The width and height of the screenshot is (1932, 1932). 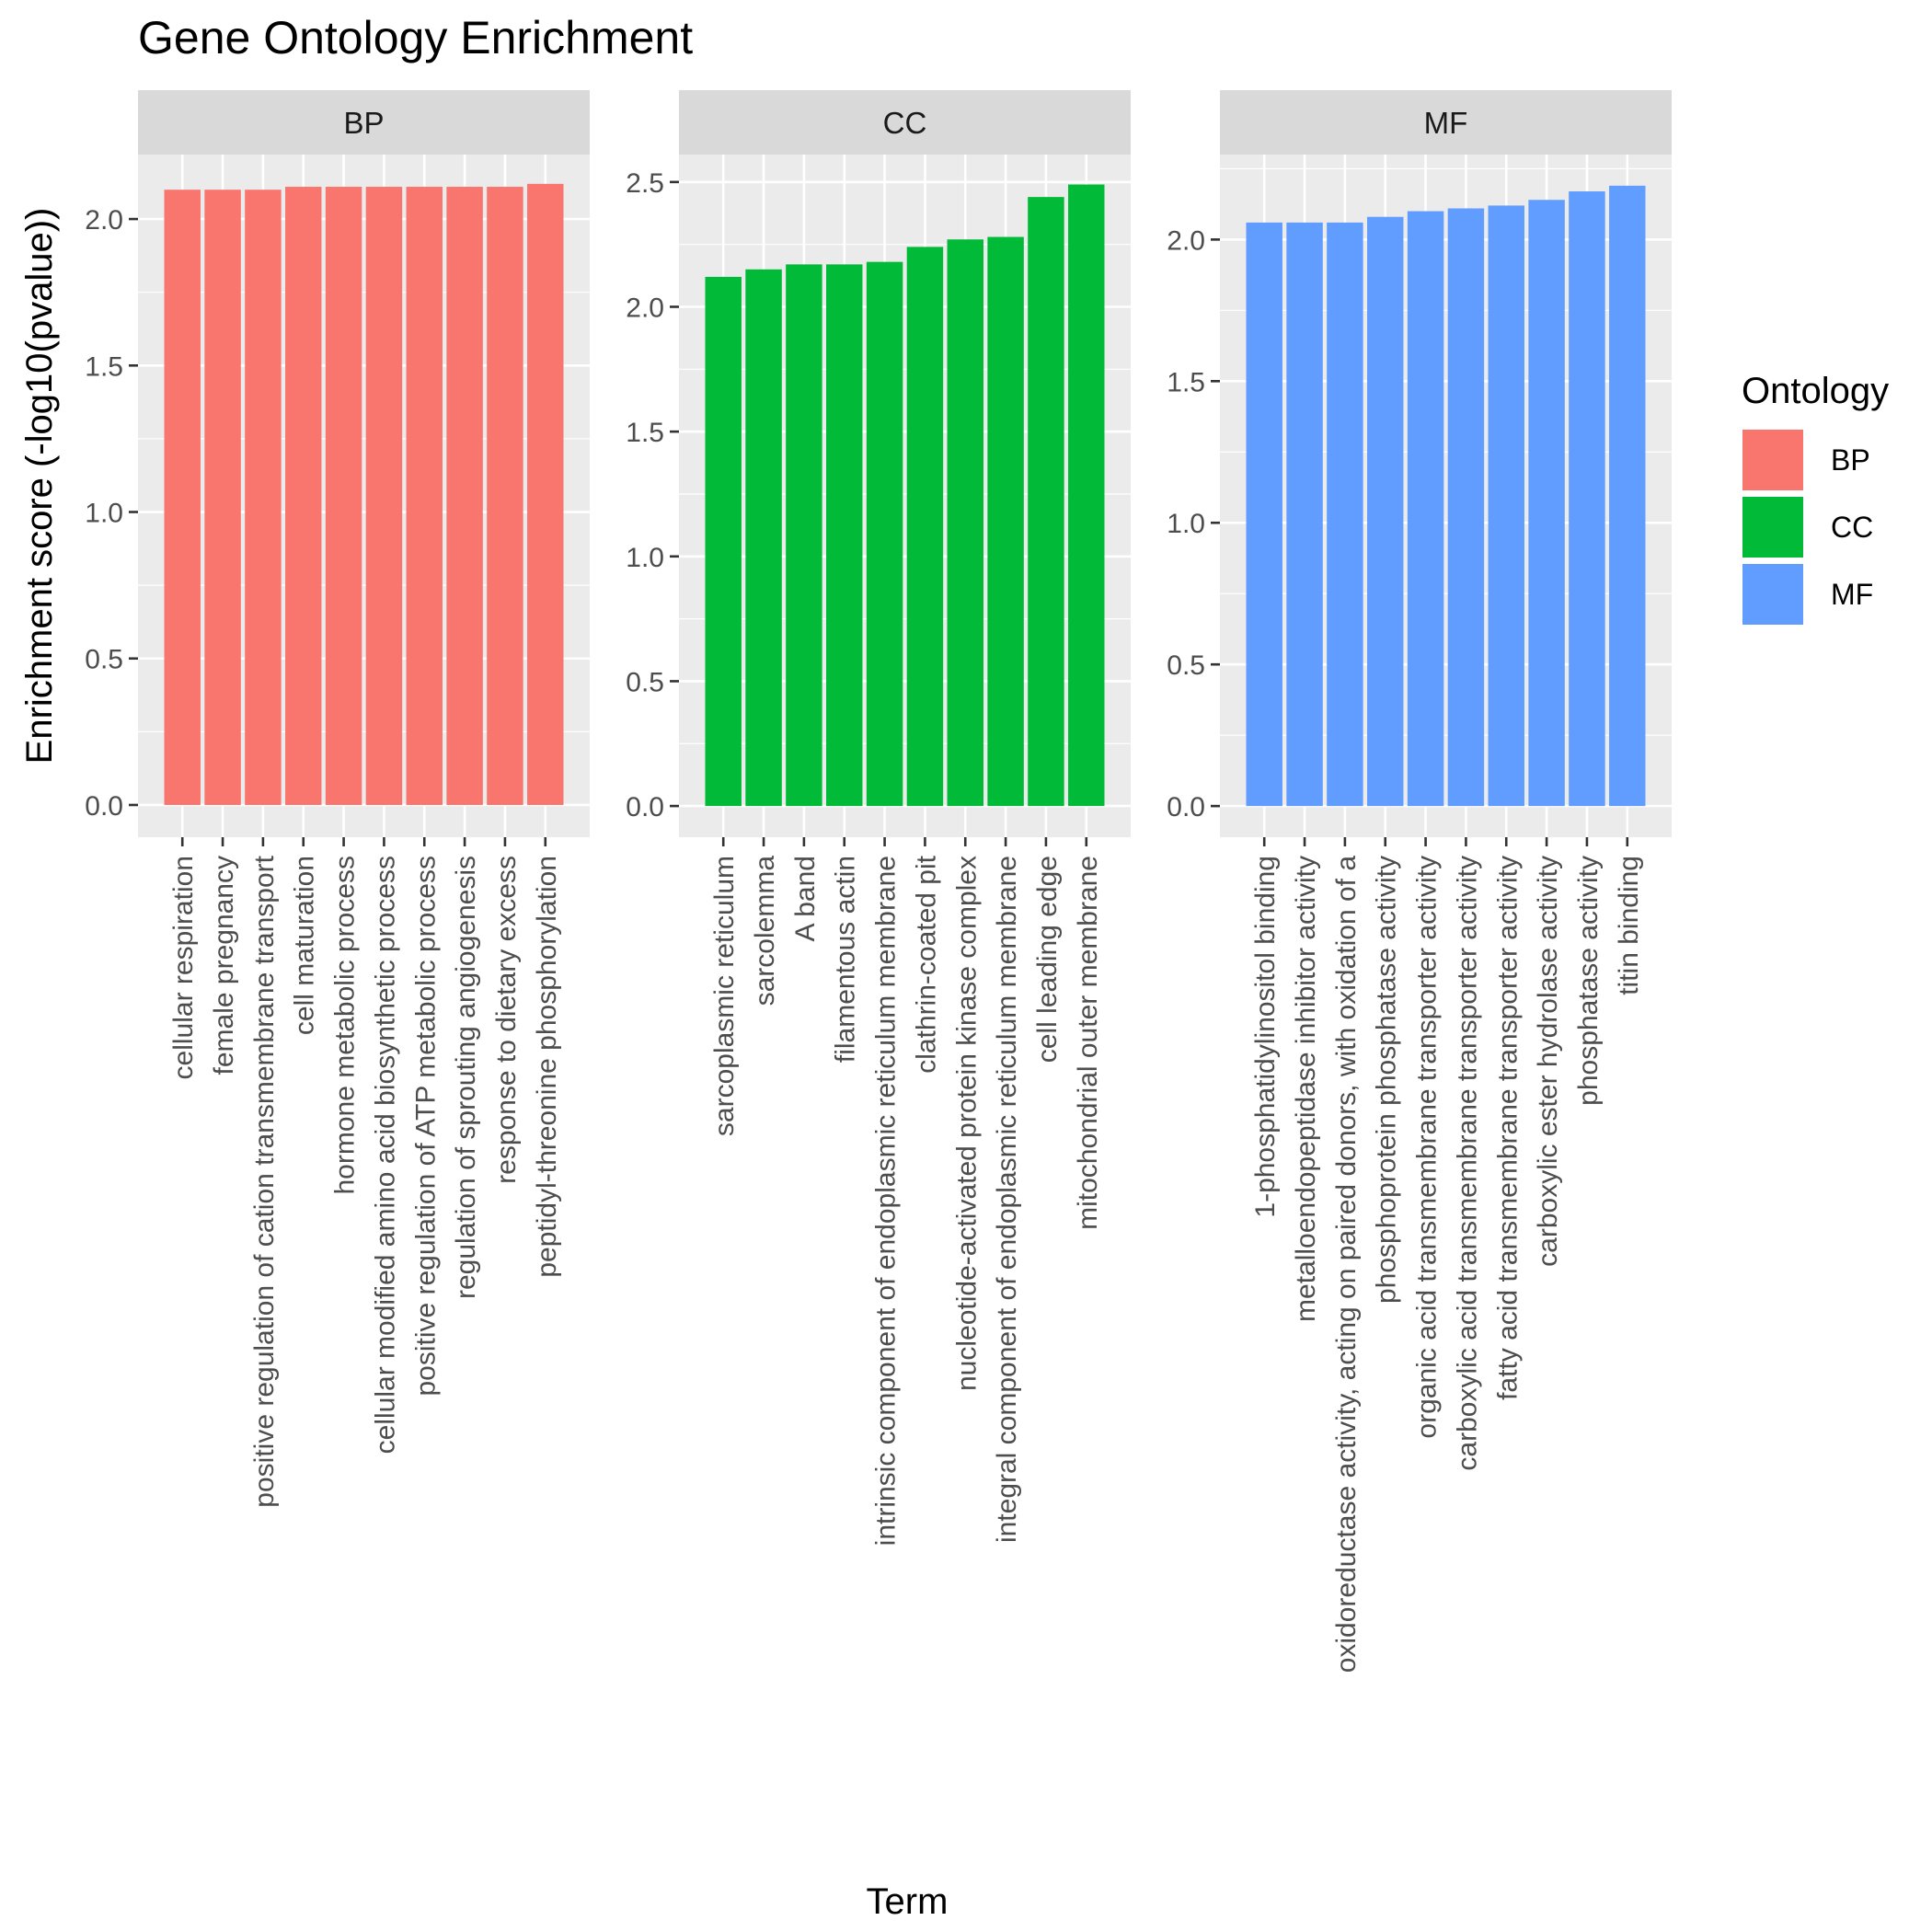 I want to click on x-tick-label: clathrin-coated pit, so click(x=926, y=964).